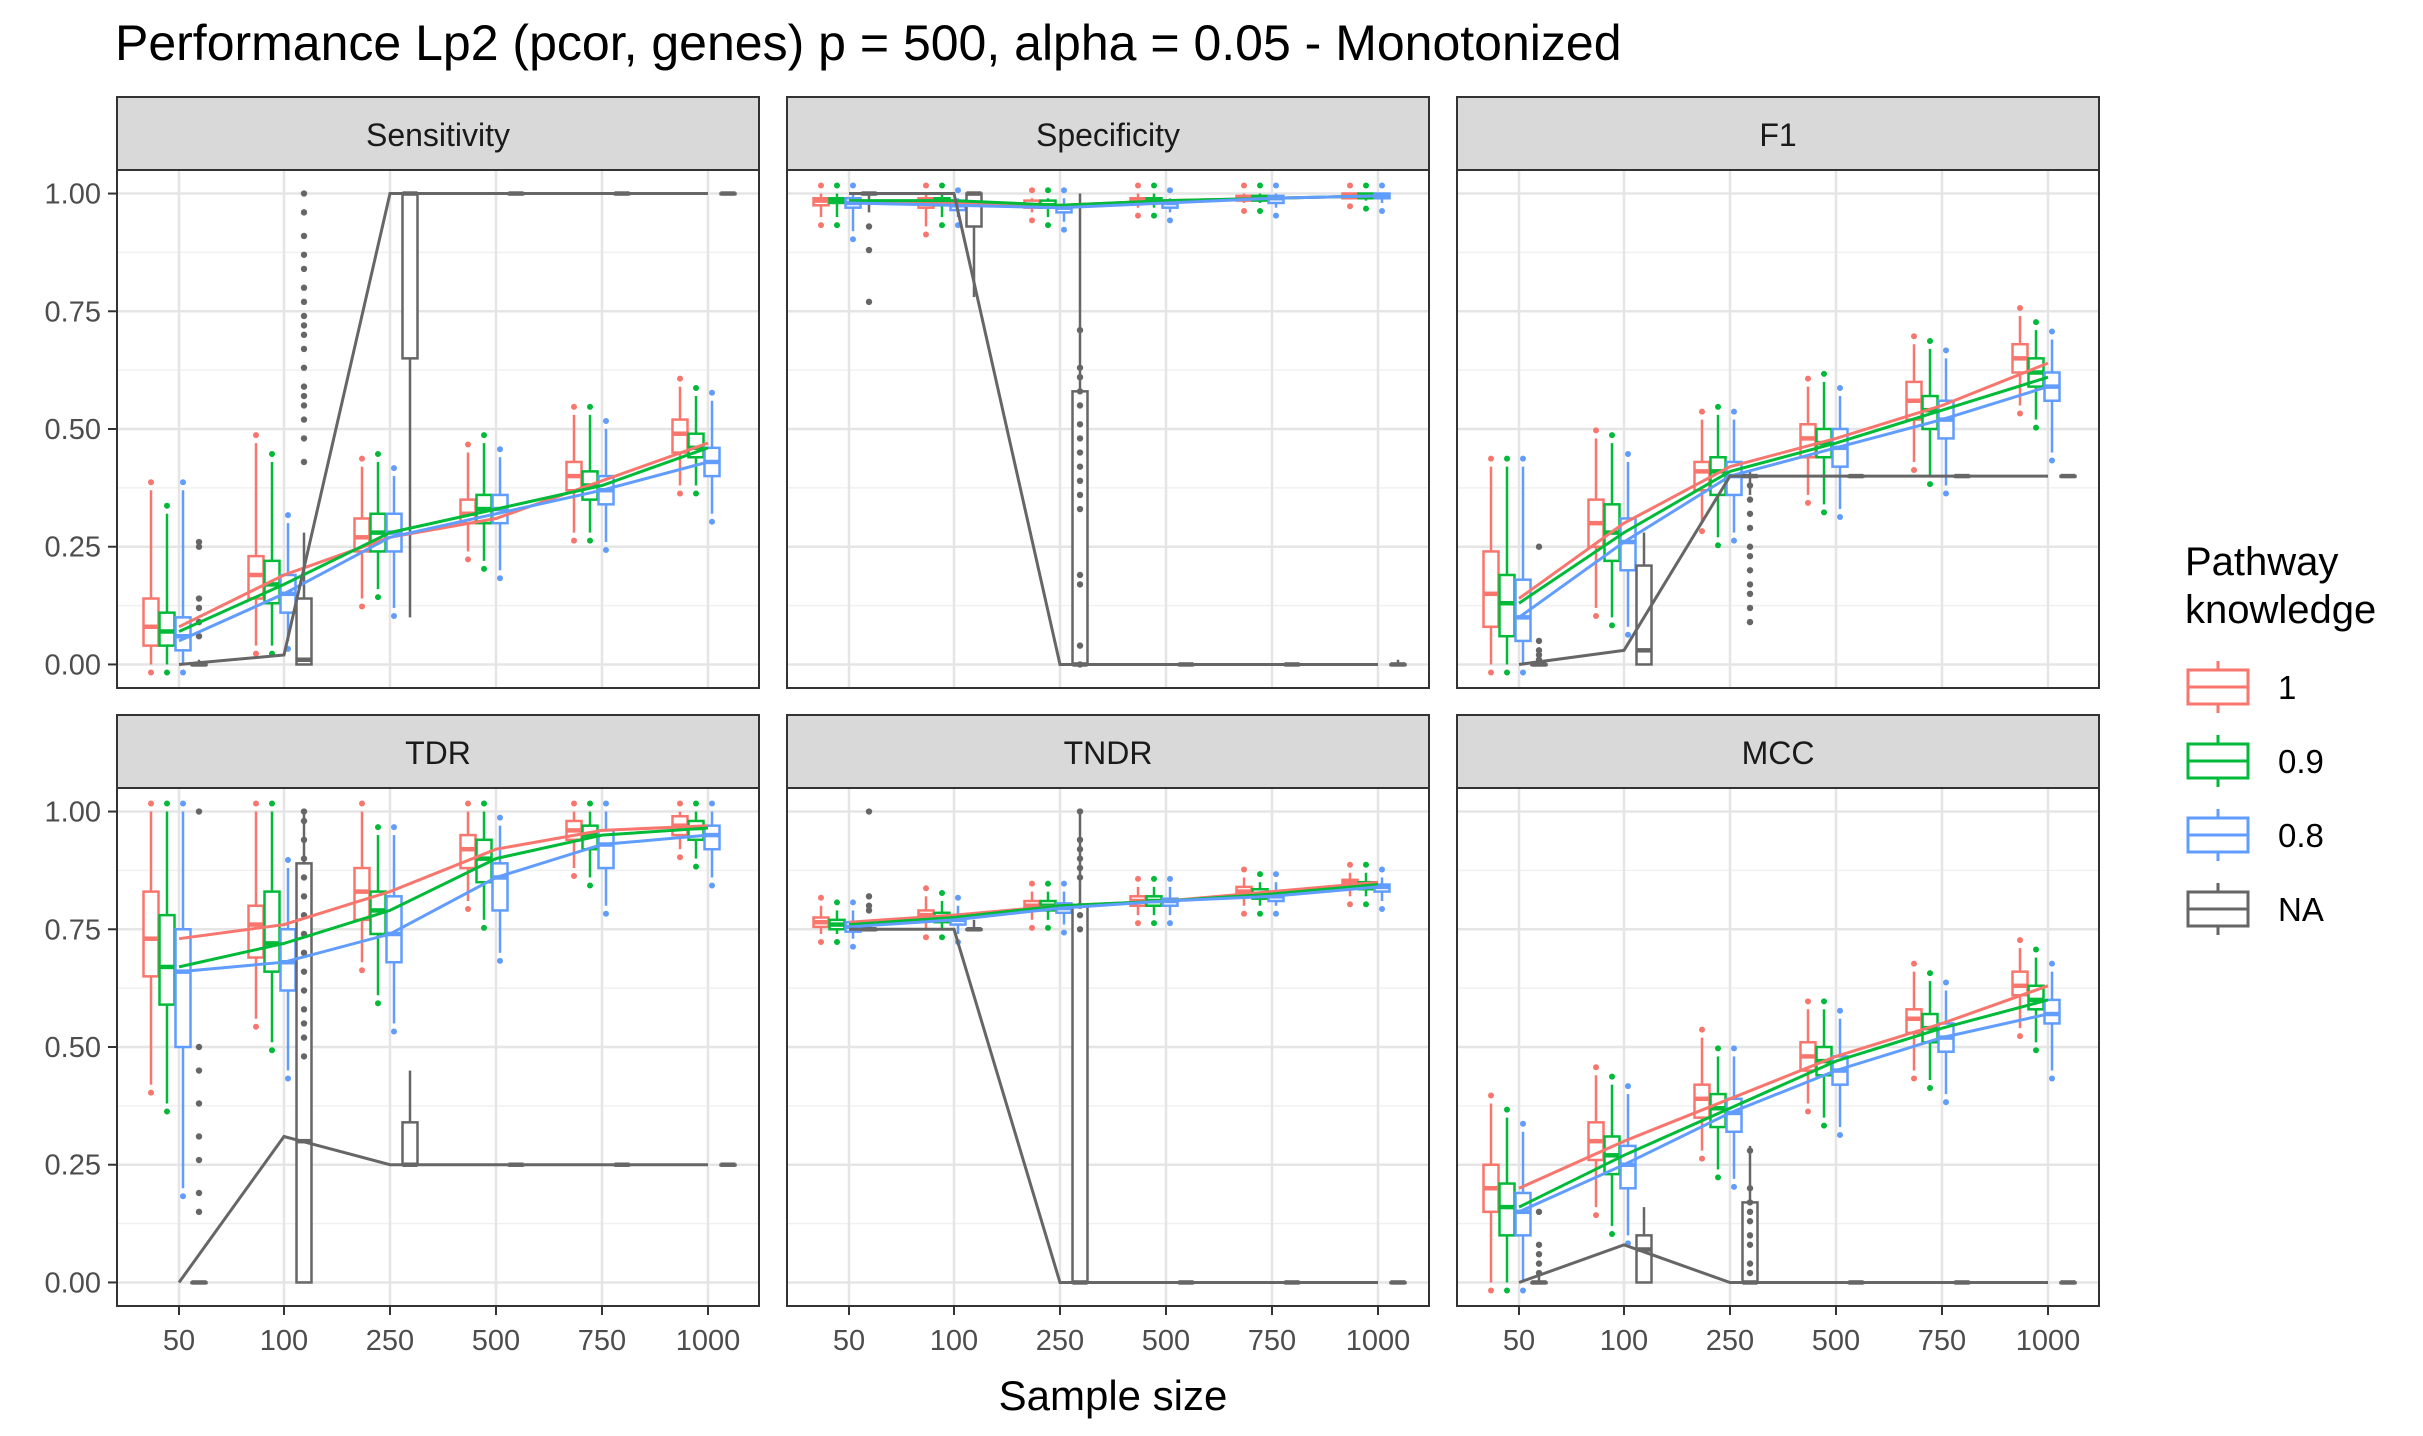 Image resolution: width=2423 pixels, height=1436 pixels. What do you see at coordinates (1108, 133) in the screenshot?
I see `strip-specificity` at bounding box center [1108, 133].